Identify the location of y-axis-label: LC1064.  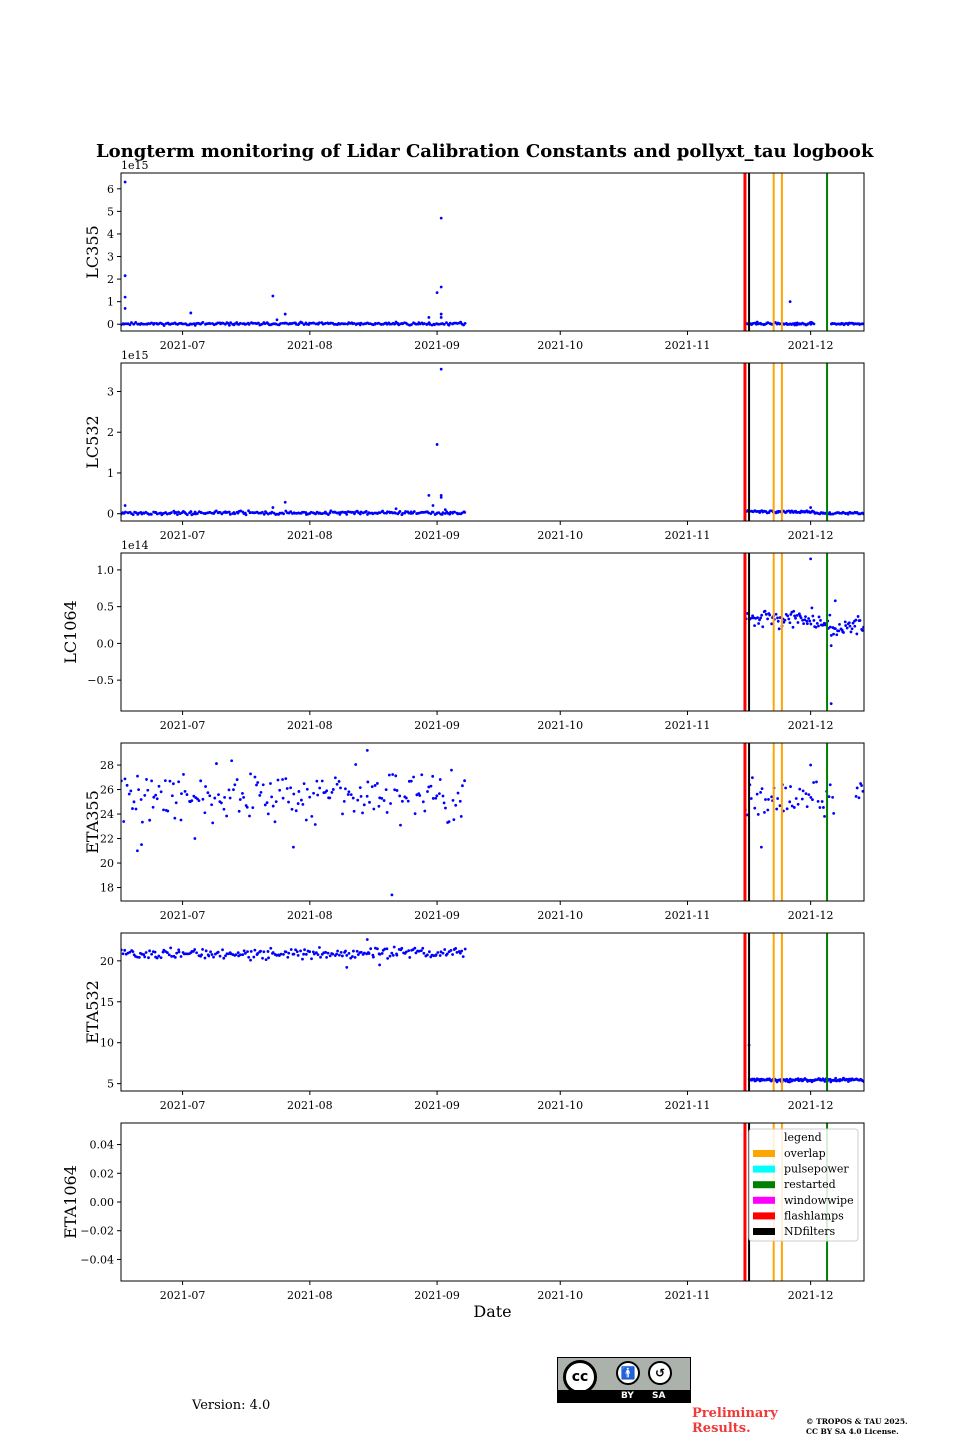
(70, 632).